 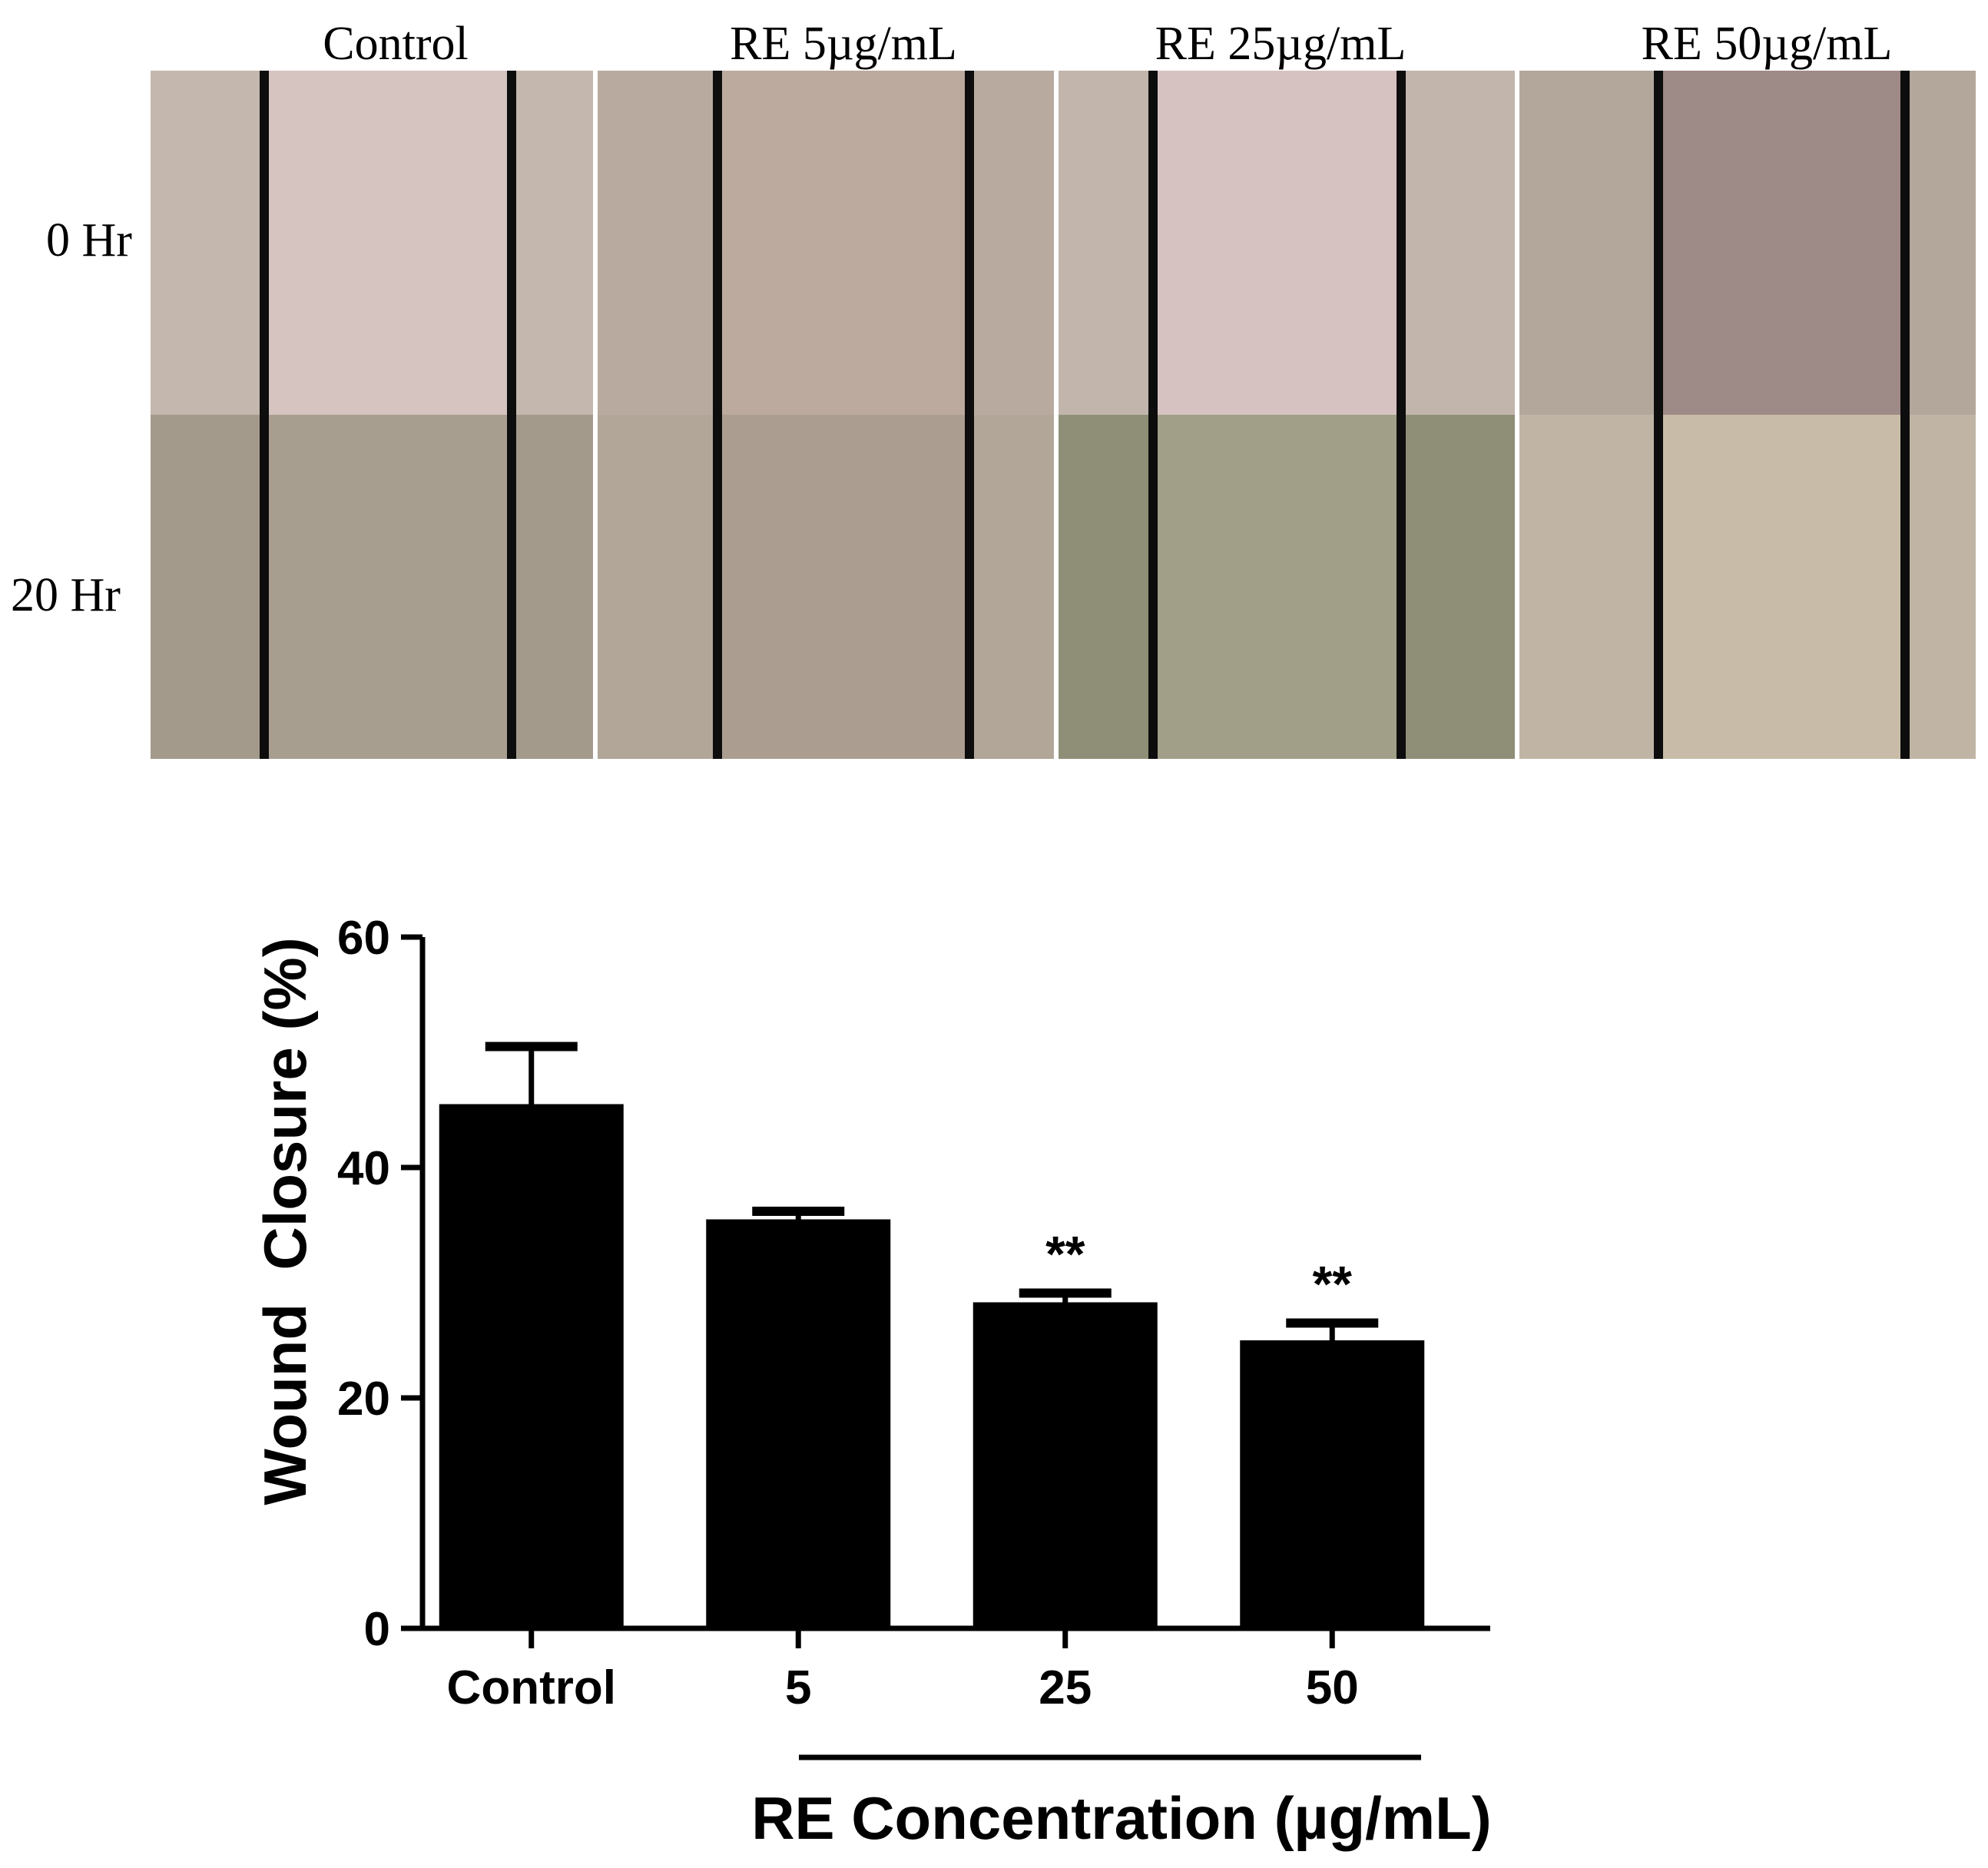 I want to click on y-tick-label: 40, so click(x=363, y=1168).